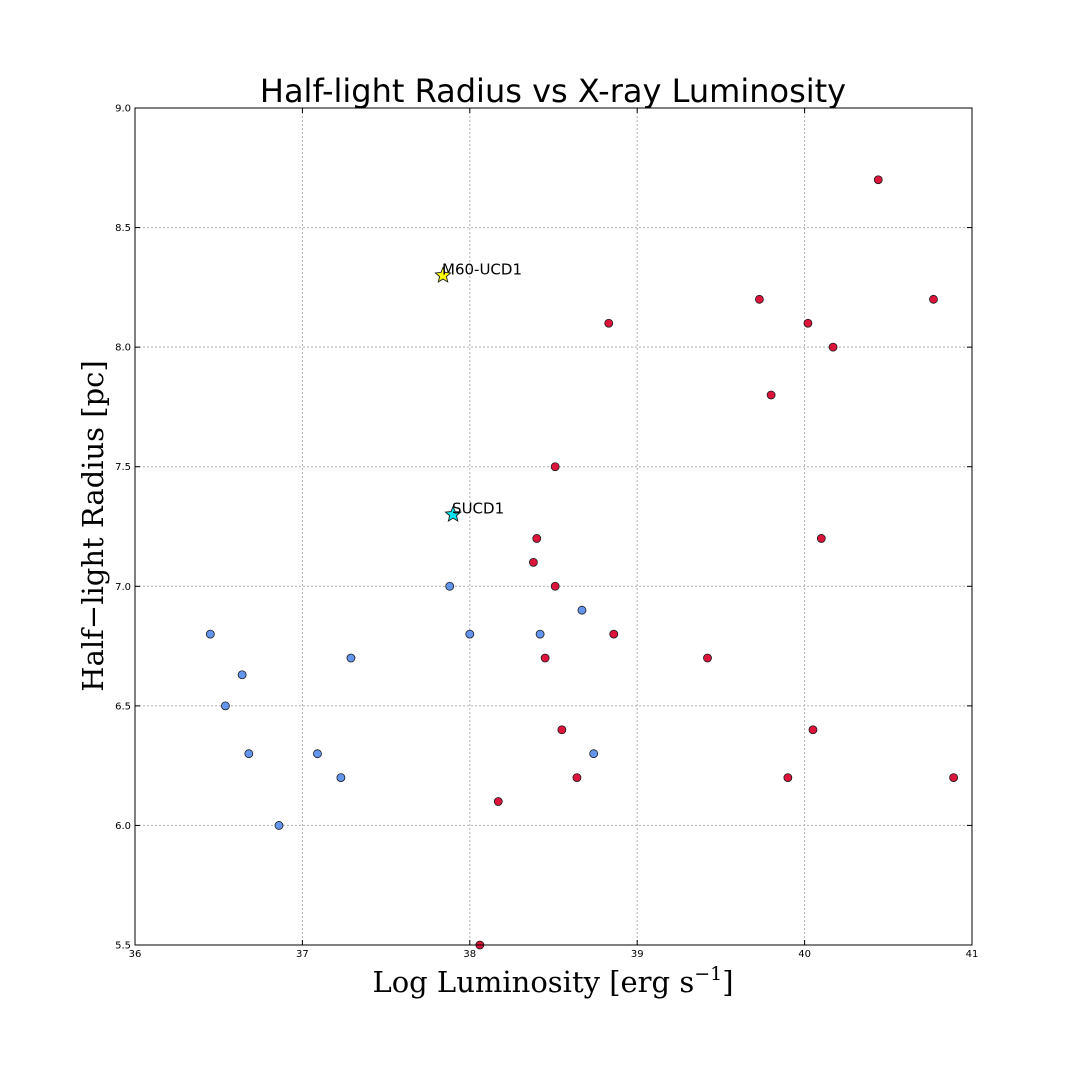 This screenshot has width=1080, height=1080. Describe the element at coordinates (637, 954) in the screenshot. I see `x-tick-label: 39` at that location.